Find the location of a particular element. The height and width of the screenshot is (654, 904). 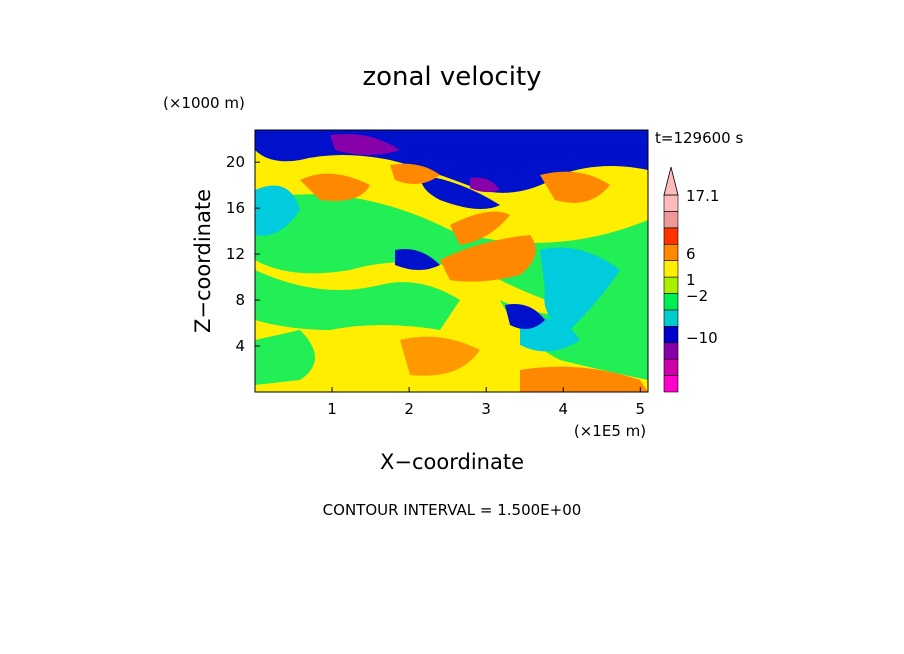

y-axis: 4 8 12 16 20 is located at coordinates (243, 254).